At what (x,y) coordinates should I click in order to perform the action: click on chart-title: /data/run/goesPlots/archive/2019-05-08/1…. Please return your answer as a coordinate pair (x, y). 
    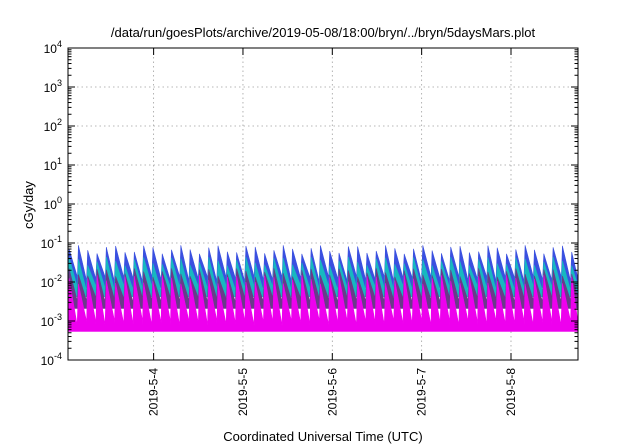
    Looking at the image, I should click on (323, 32).